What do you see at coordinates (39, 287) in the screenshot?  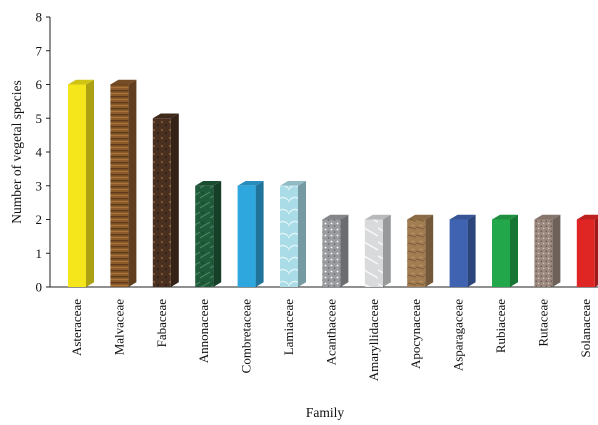 I see `y-tick-label: 0` at bounding box center [39, 287].